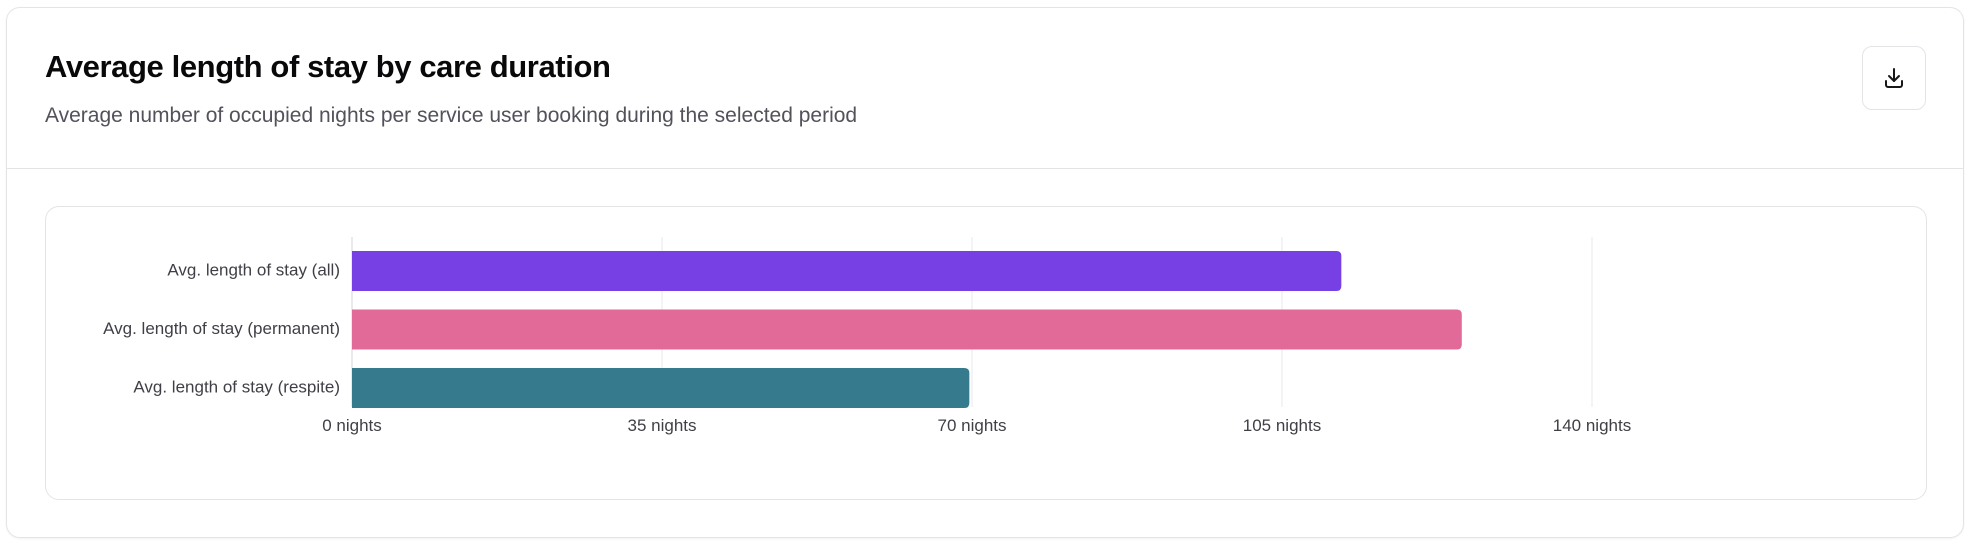 This screenshot has width=1972, height=546. Describe the element at coordinates (1592, 425) in the screenshot. I see `x-tick-label: 140 nights` at that location.